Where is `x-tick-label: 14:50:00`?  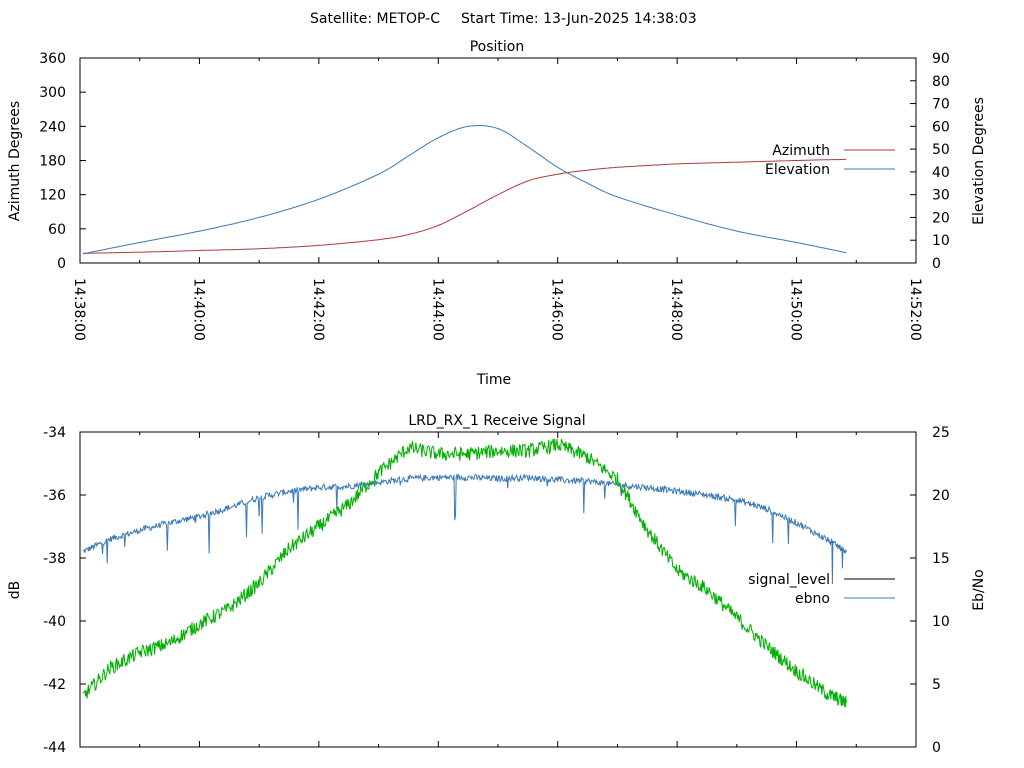 x-tick-label: 14:50:00 is located at coordinates (796, 309).